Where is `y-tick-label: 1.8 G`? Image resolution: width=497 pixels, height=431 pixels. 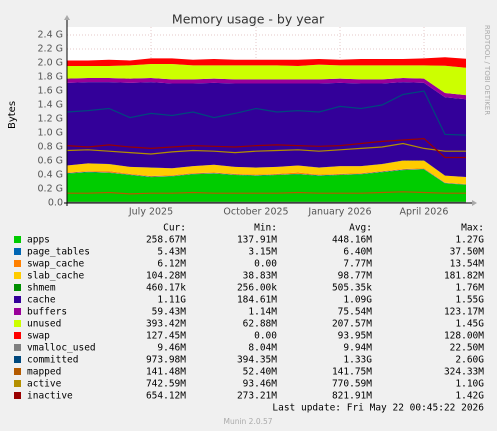
y-tick-label: 1.8 G is located at coordinates (51, 77).